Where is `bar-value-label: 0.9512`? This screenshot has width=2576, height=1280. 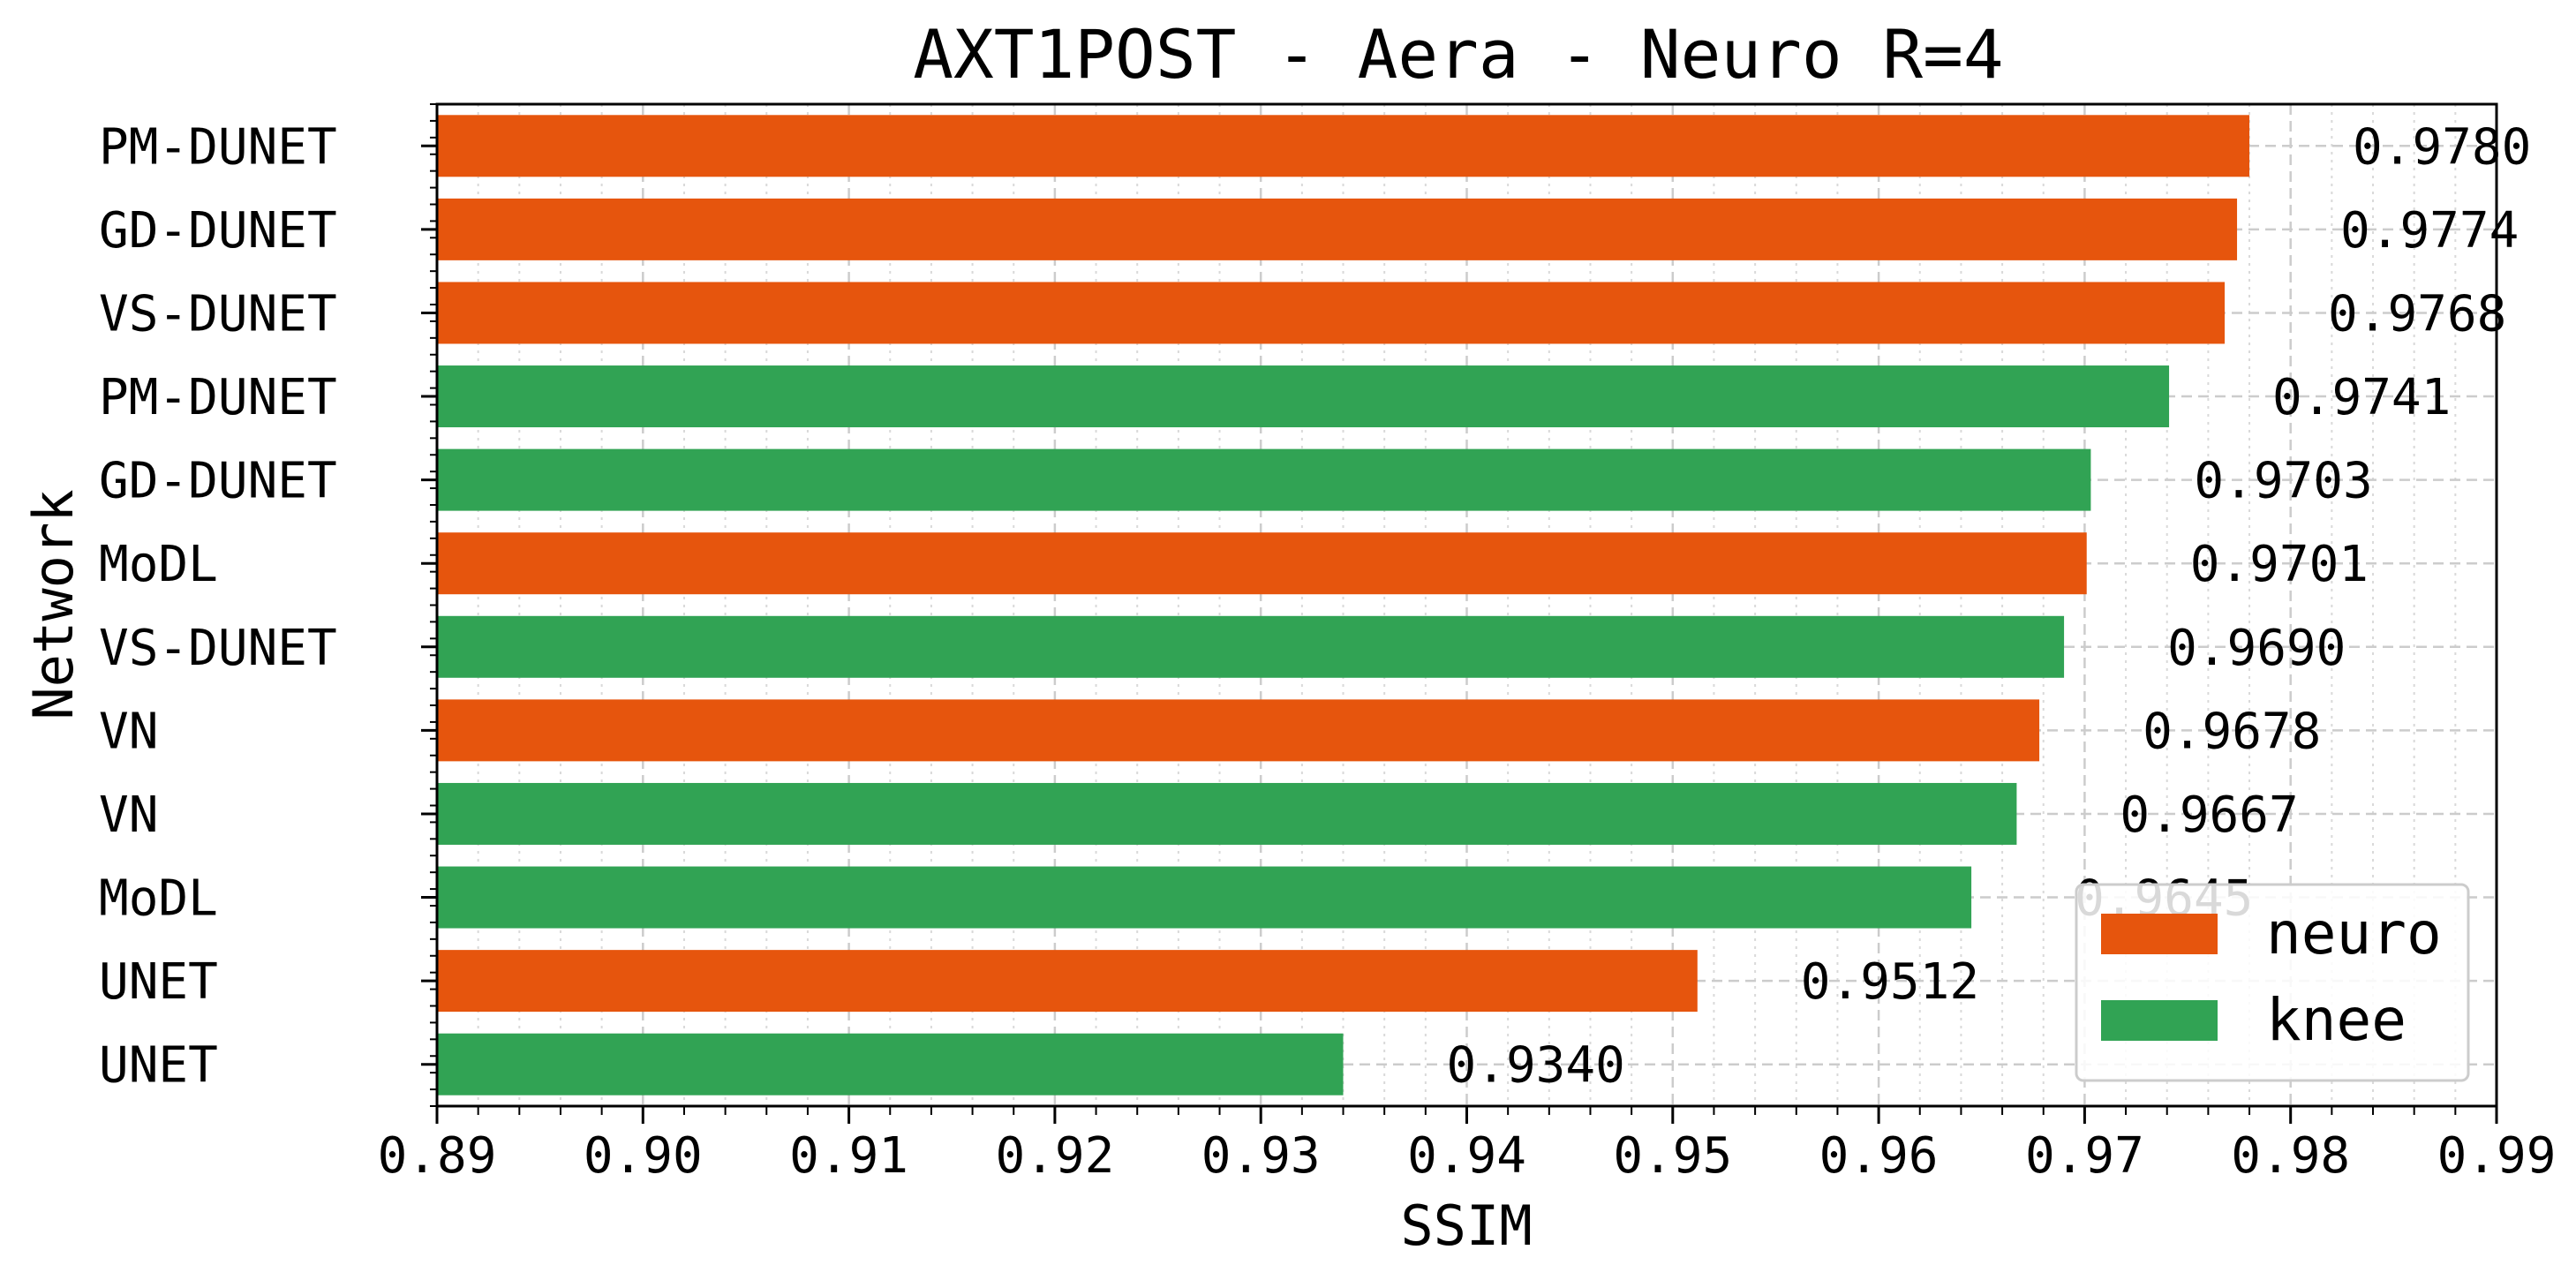
bar-value-label: 0.9512 is located at coordinates (1890, 982).